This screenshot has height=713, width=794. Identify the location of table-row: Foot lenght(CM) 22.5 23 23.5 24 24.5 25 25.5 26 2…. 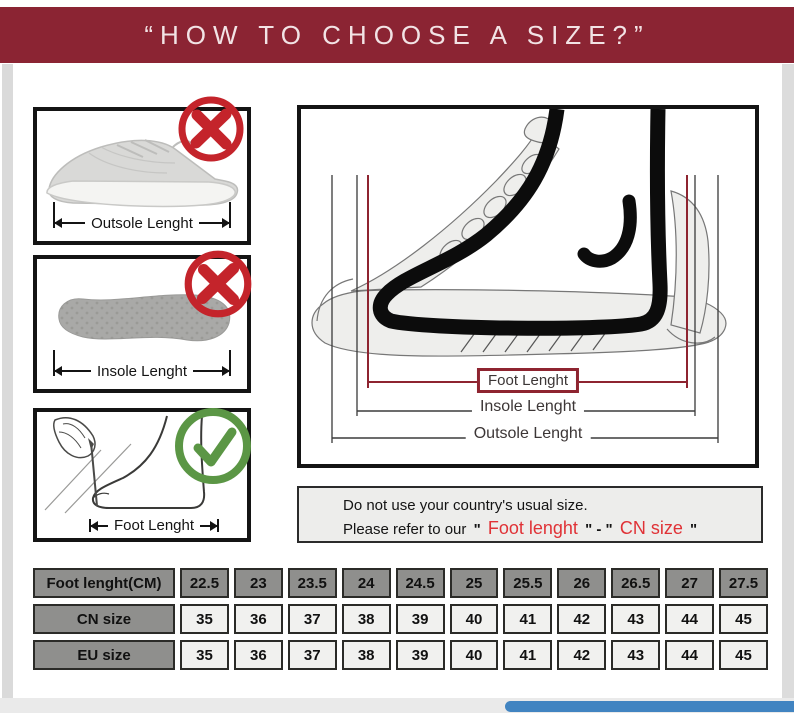
(400, 583).